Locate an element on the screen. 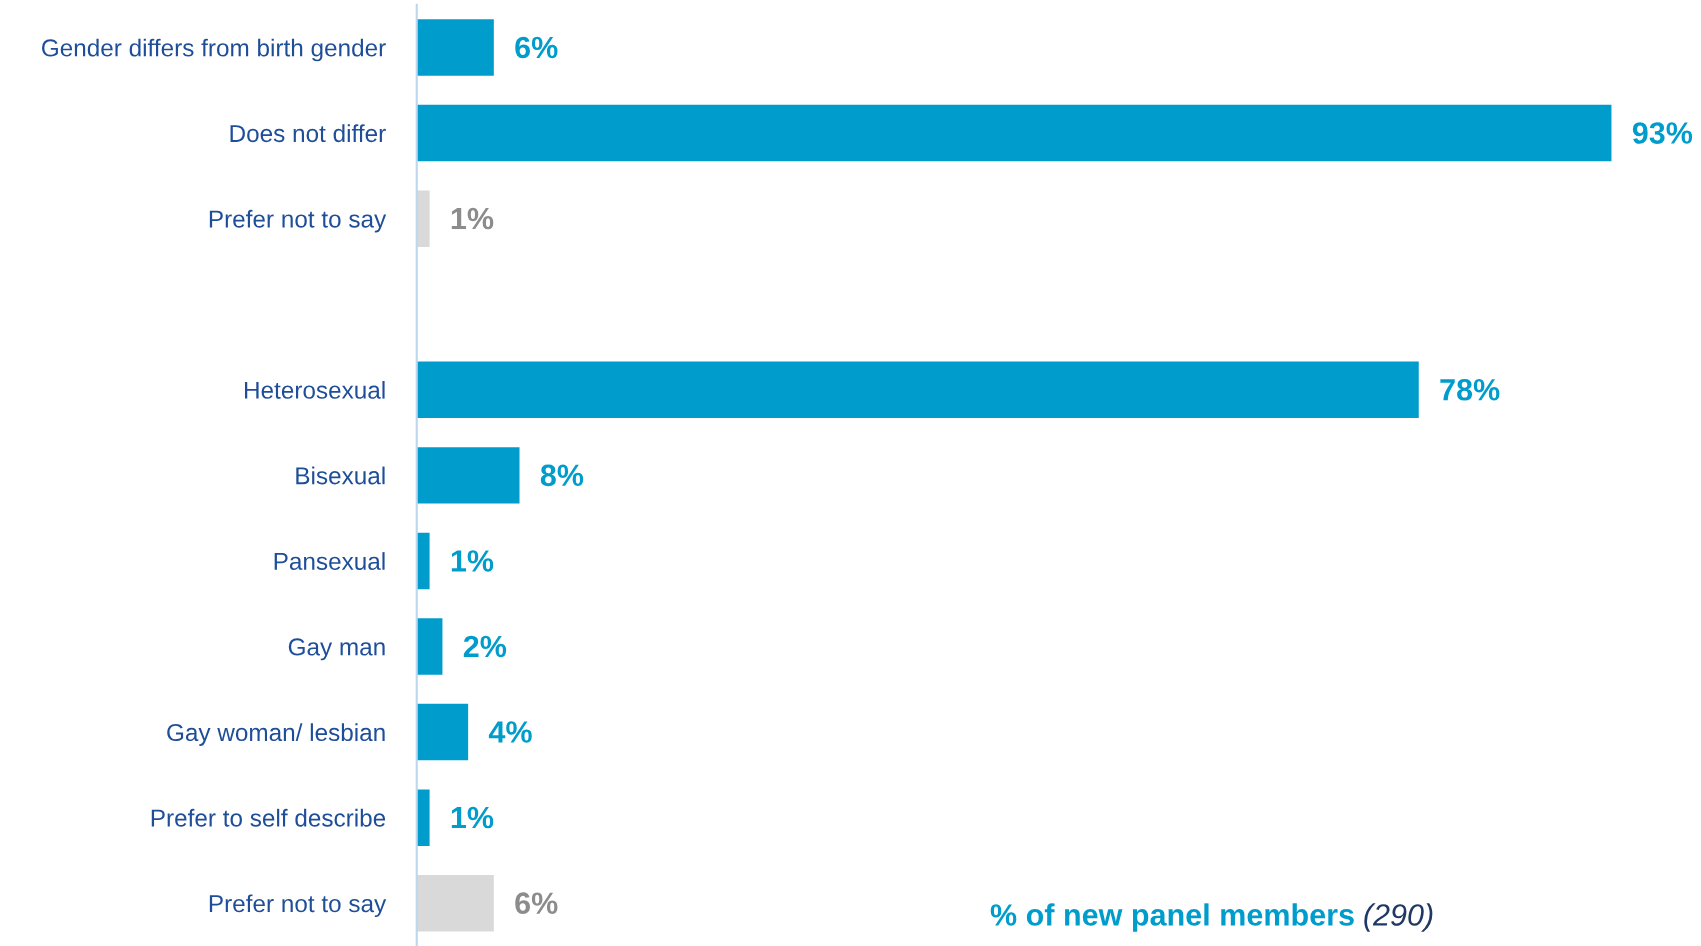 This screenshot has height=946, width=1701. y-tick-label: Gay woman/ lesbian is located at coordinates (276, 734).